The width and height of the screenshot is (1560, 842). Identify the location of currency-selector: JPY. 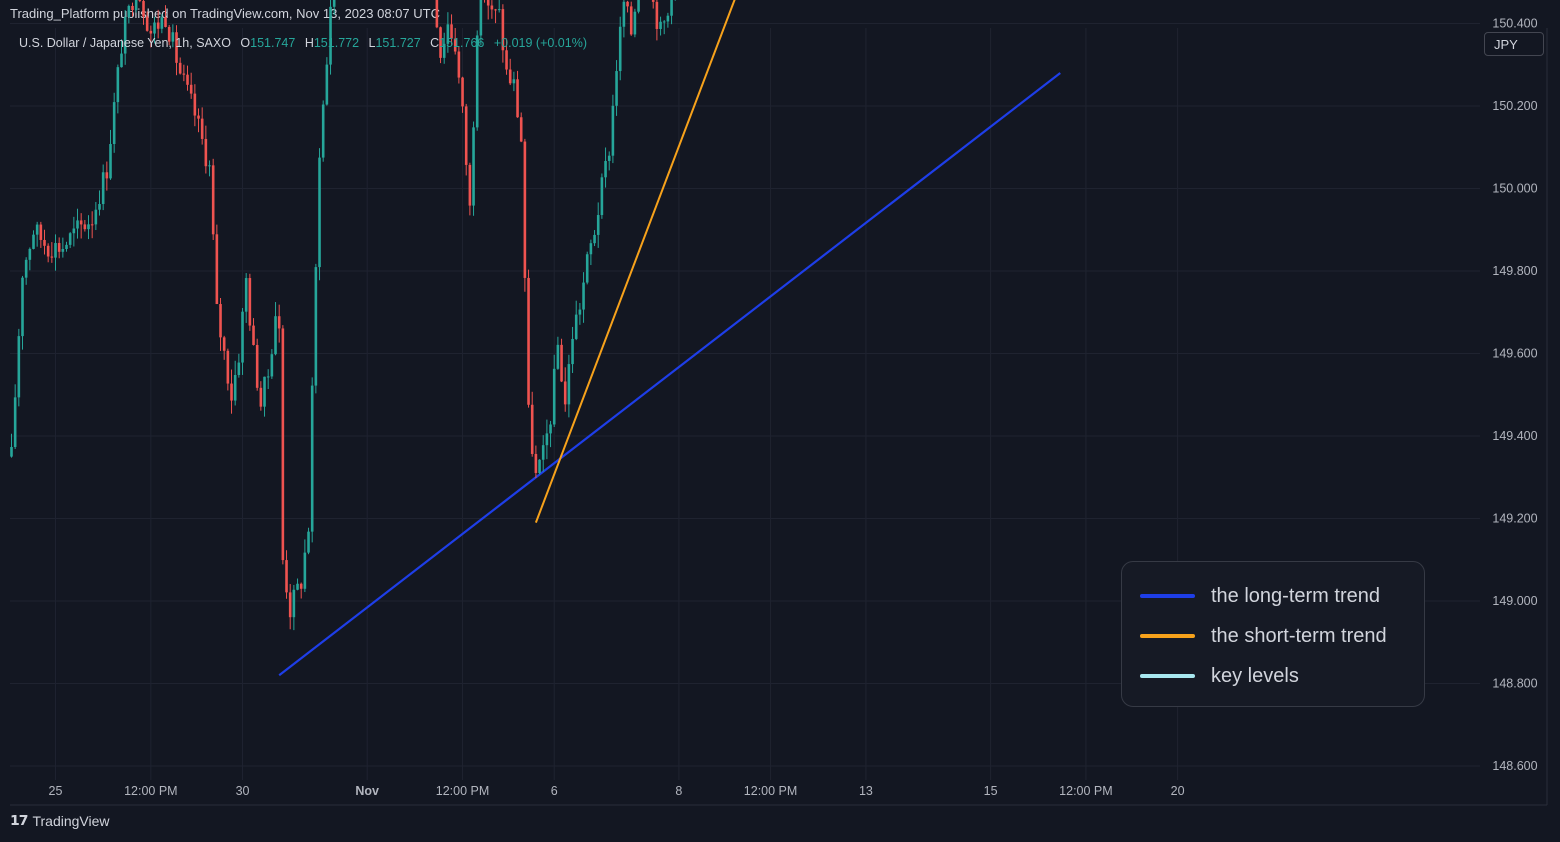
(1514, 44).